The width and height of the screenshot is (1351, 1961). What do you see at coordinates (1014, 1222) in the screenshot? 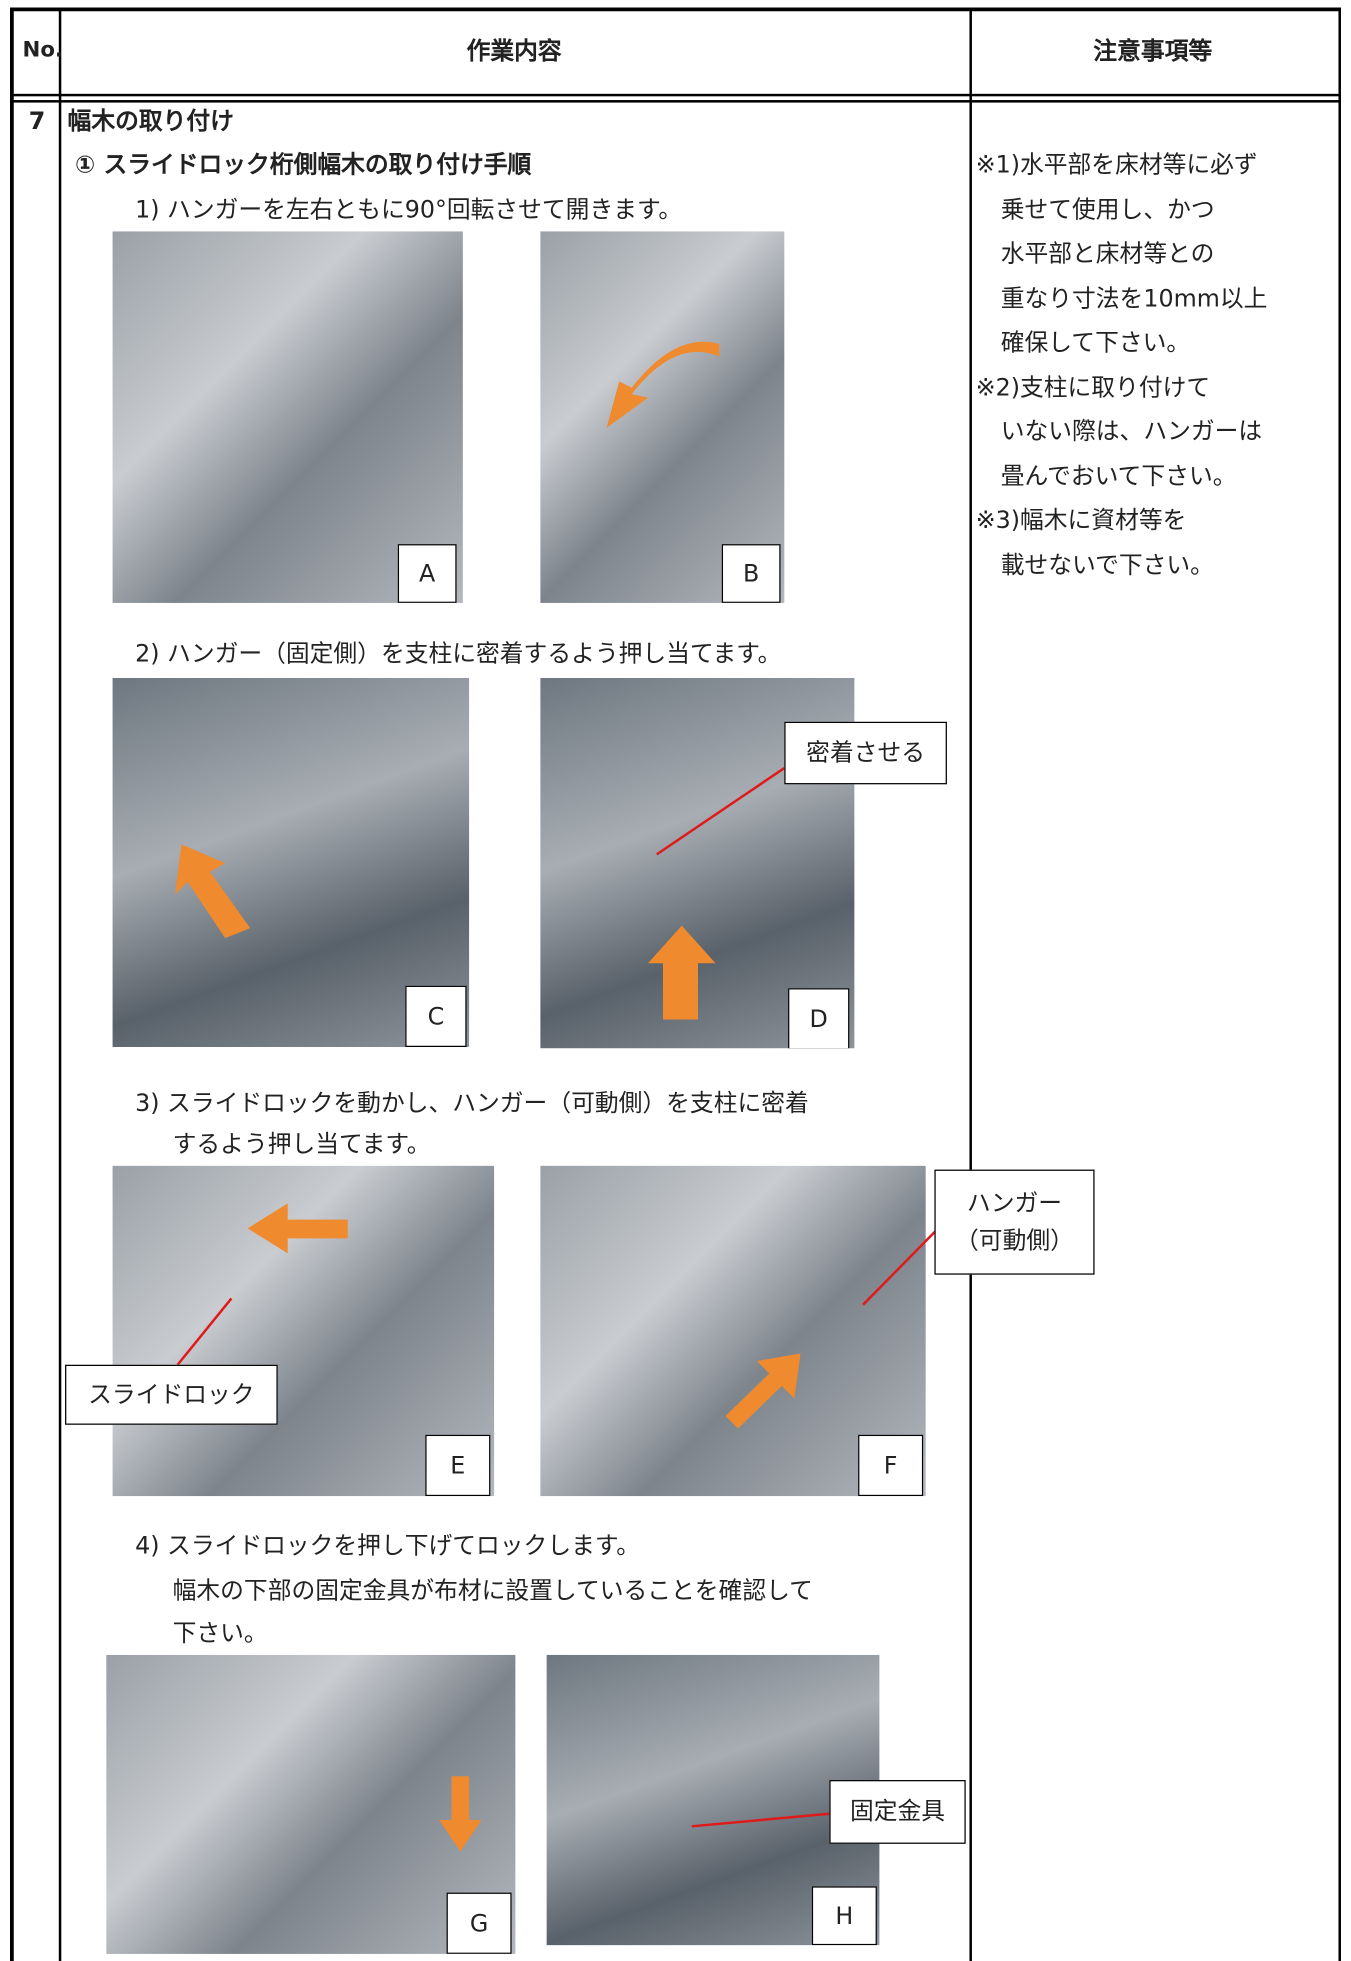
I see `callout: ハンガー （可動側）` at bounding box center [1014, 1222].